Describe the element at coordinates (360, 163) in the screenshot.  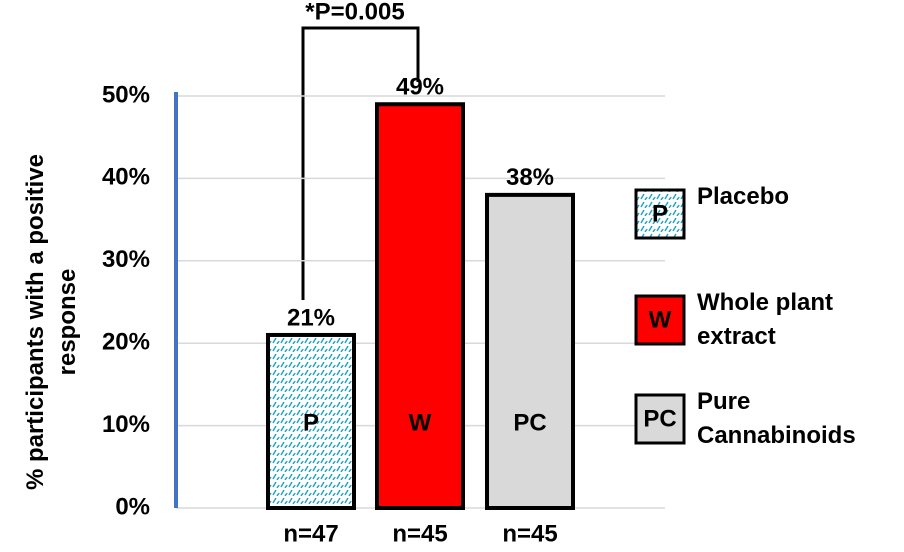
I see `significance-bracket` at that location.